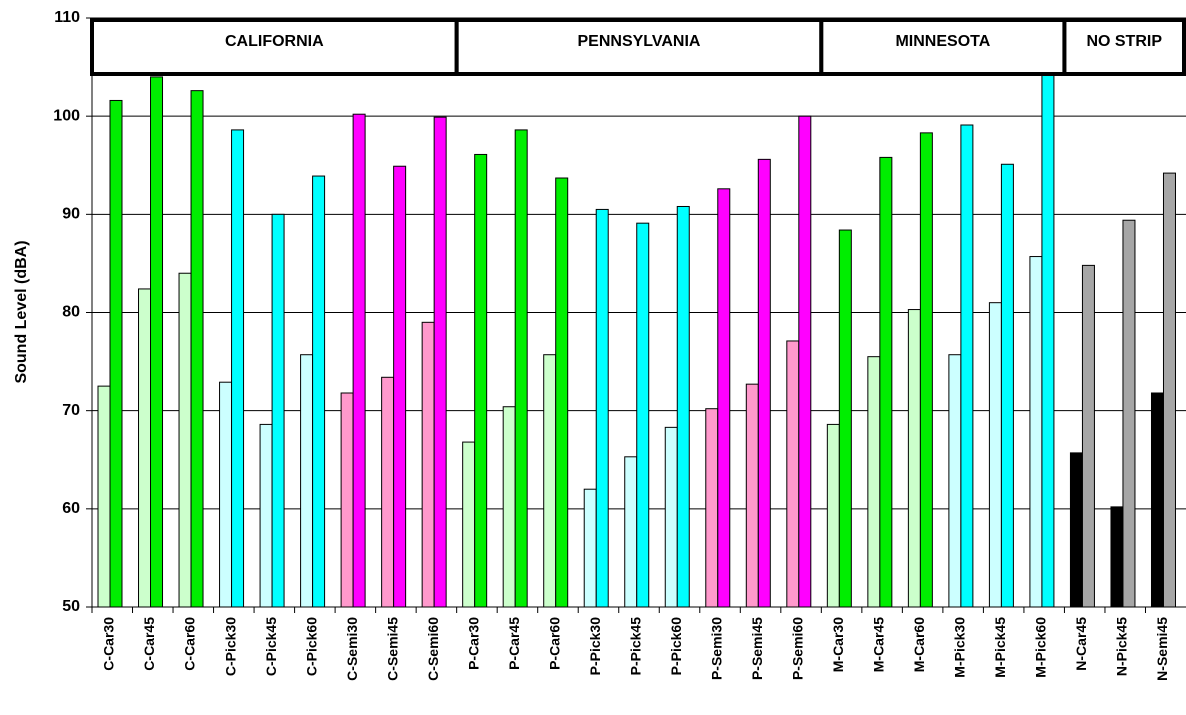 Image resolution: width=1186 pixels, height=715 pixels. What do you see at coordinates (942, 41) in the screenshot?
I see `group-label: MINNESOTA` at bounding box center [942, 41].